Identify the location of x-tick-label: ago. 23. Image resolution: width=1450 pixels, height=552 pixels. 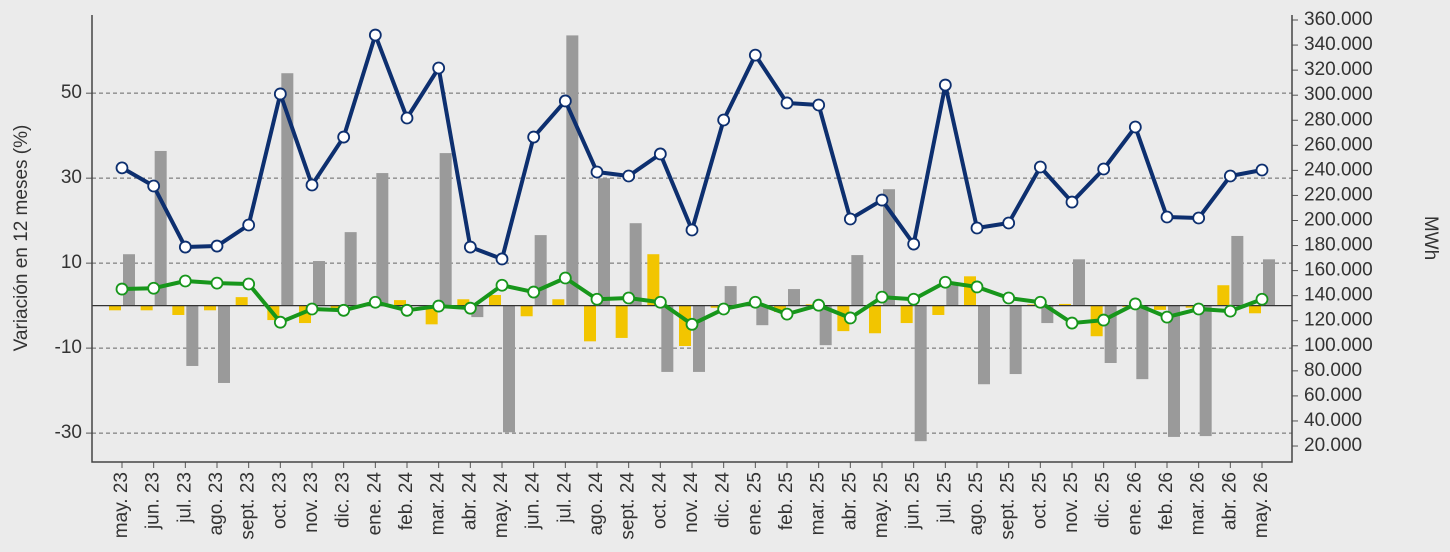
(216, 503).